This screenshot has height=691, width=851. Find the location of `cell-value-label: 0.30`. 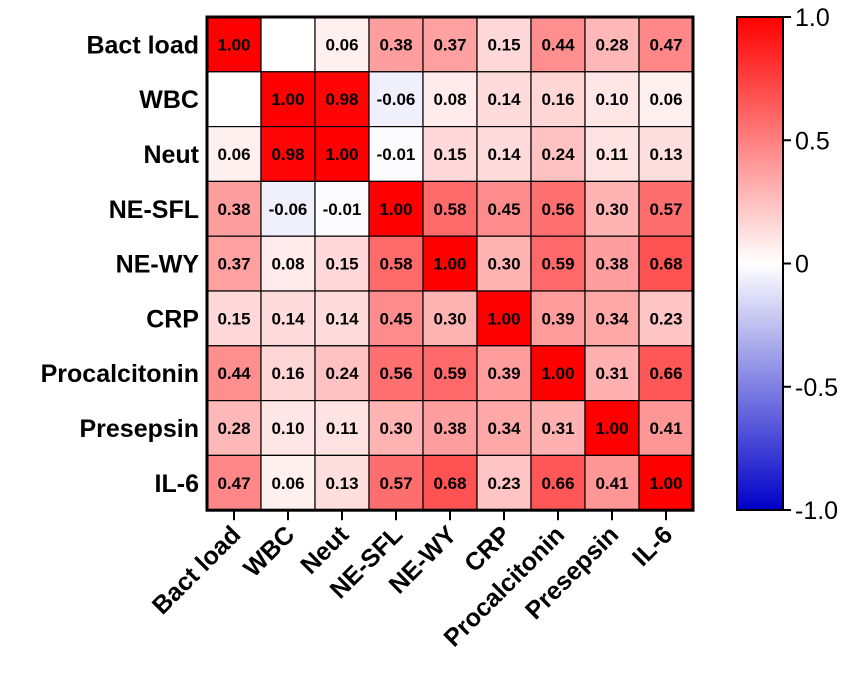

cell-value-label: 0.30 is located at coordinates (449, 318).